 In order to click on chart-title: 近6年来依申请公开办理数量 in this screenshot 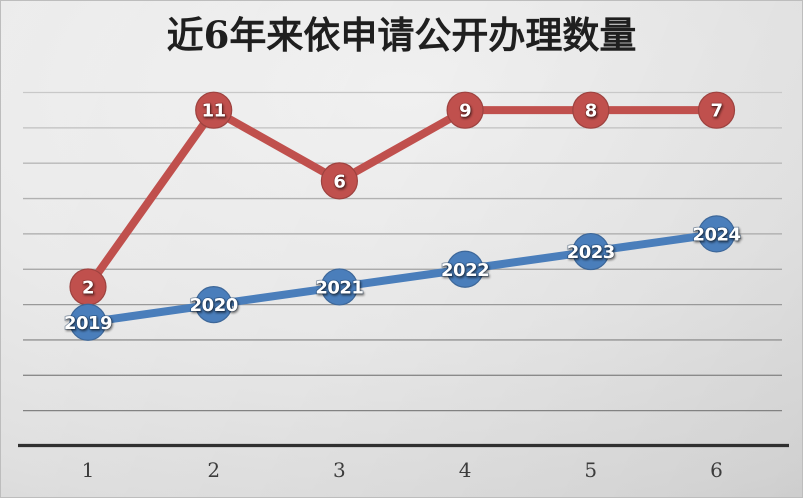, I will do `click(401, 35)`.